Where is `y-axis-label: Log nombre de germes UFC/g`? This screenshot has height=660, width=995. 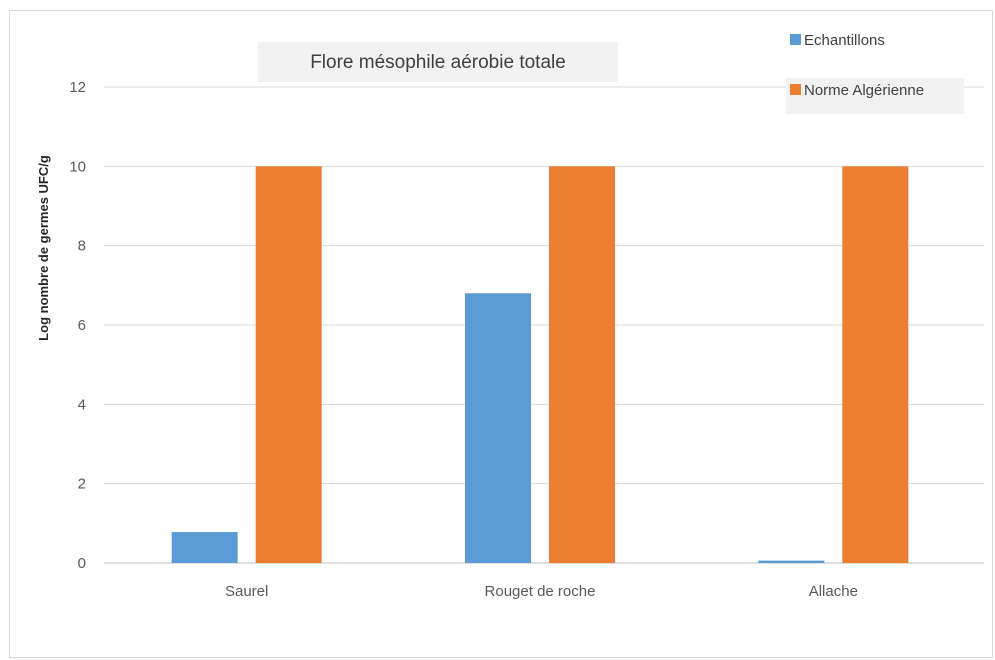
y-axis-label: Log nombre de germes UFC/g is located at coordinates (43, 248).